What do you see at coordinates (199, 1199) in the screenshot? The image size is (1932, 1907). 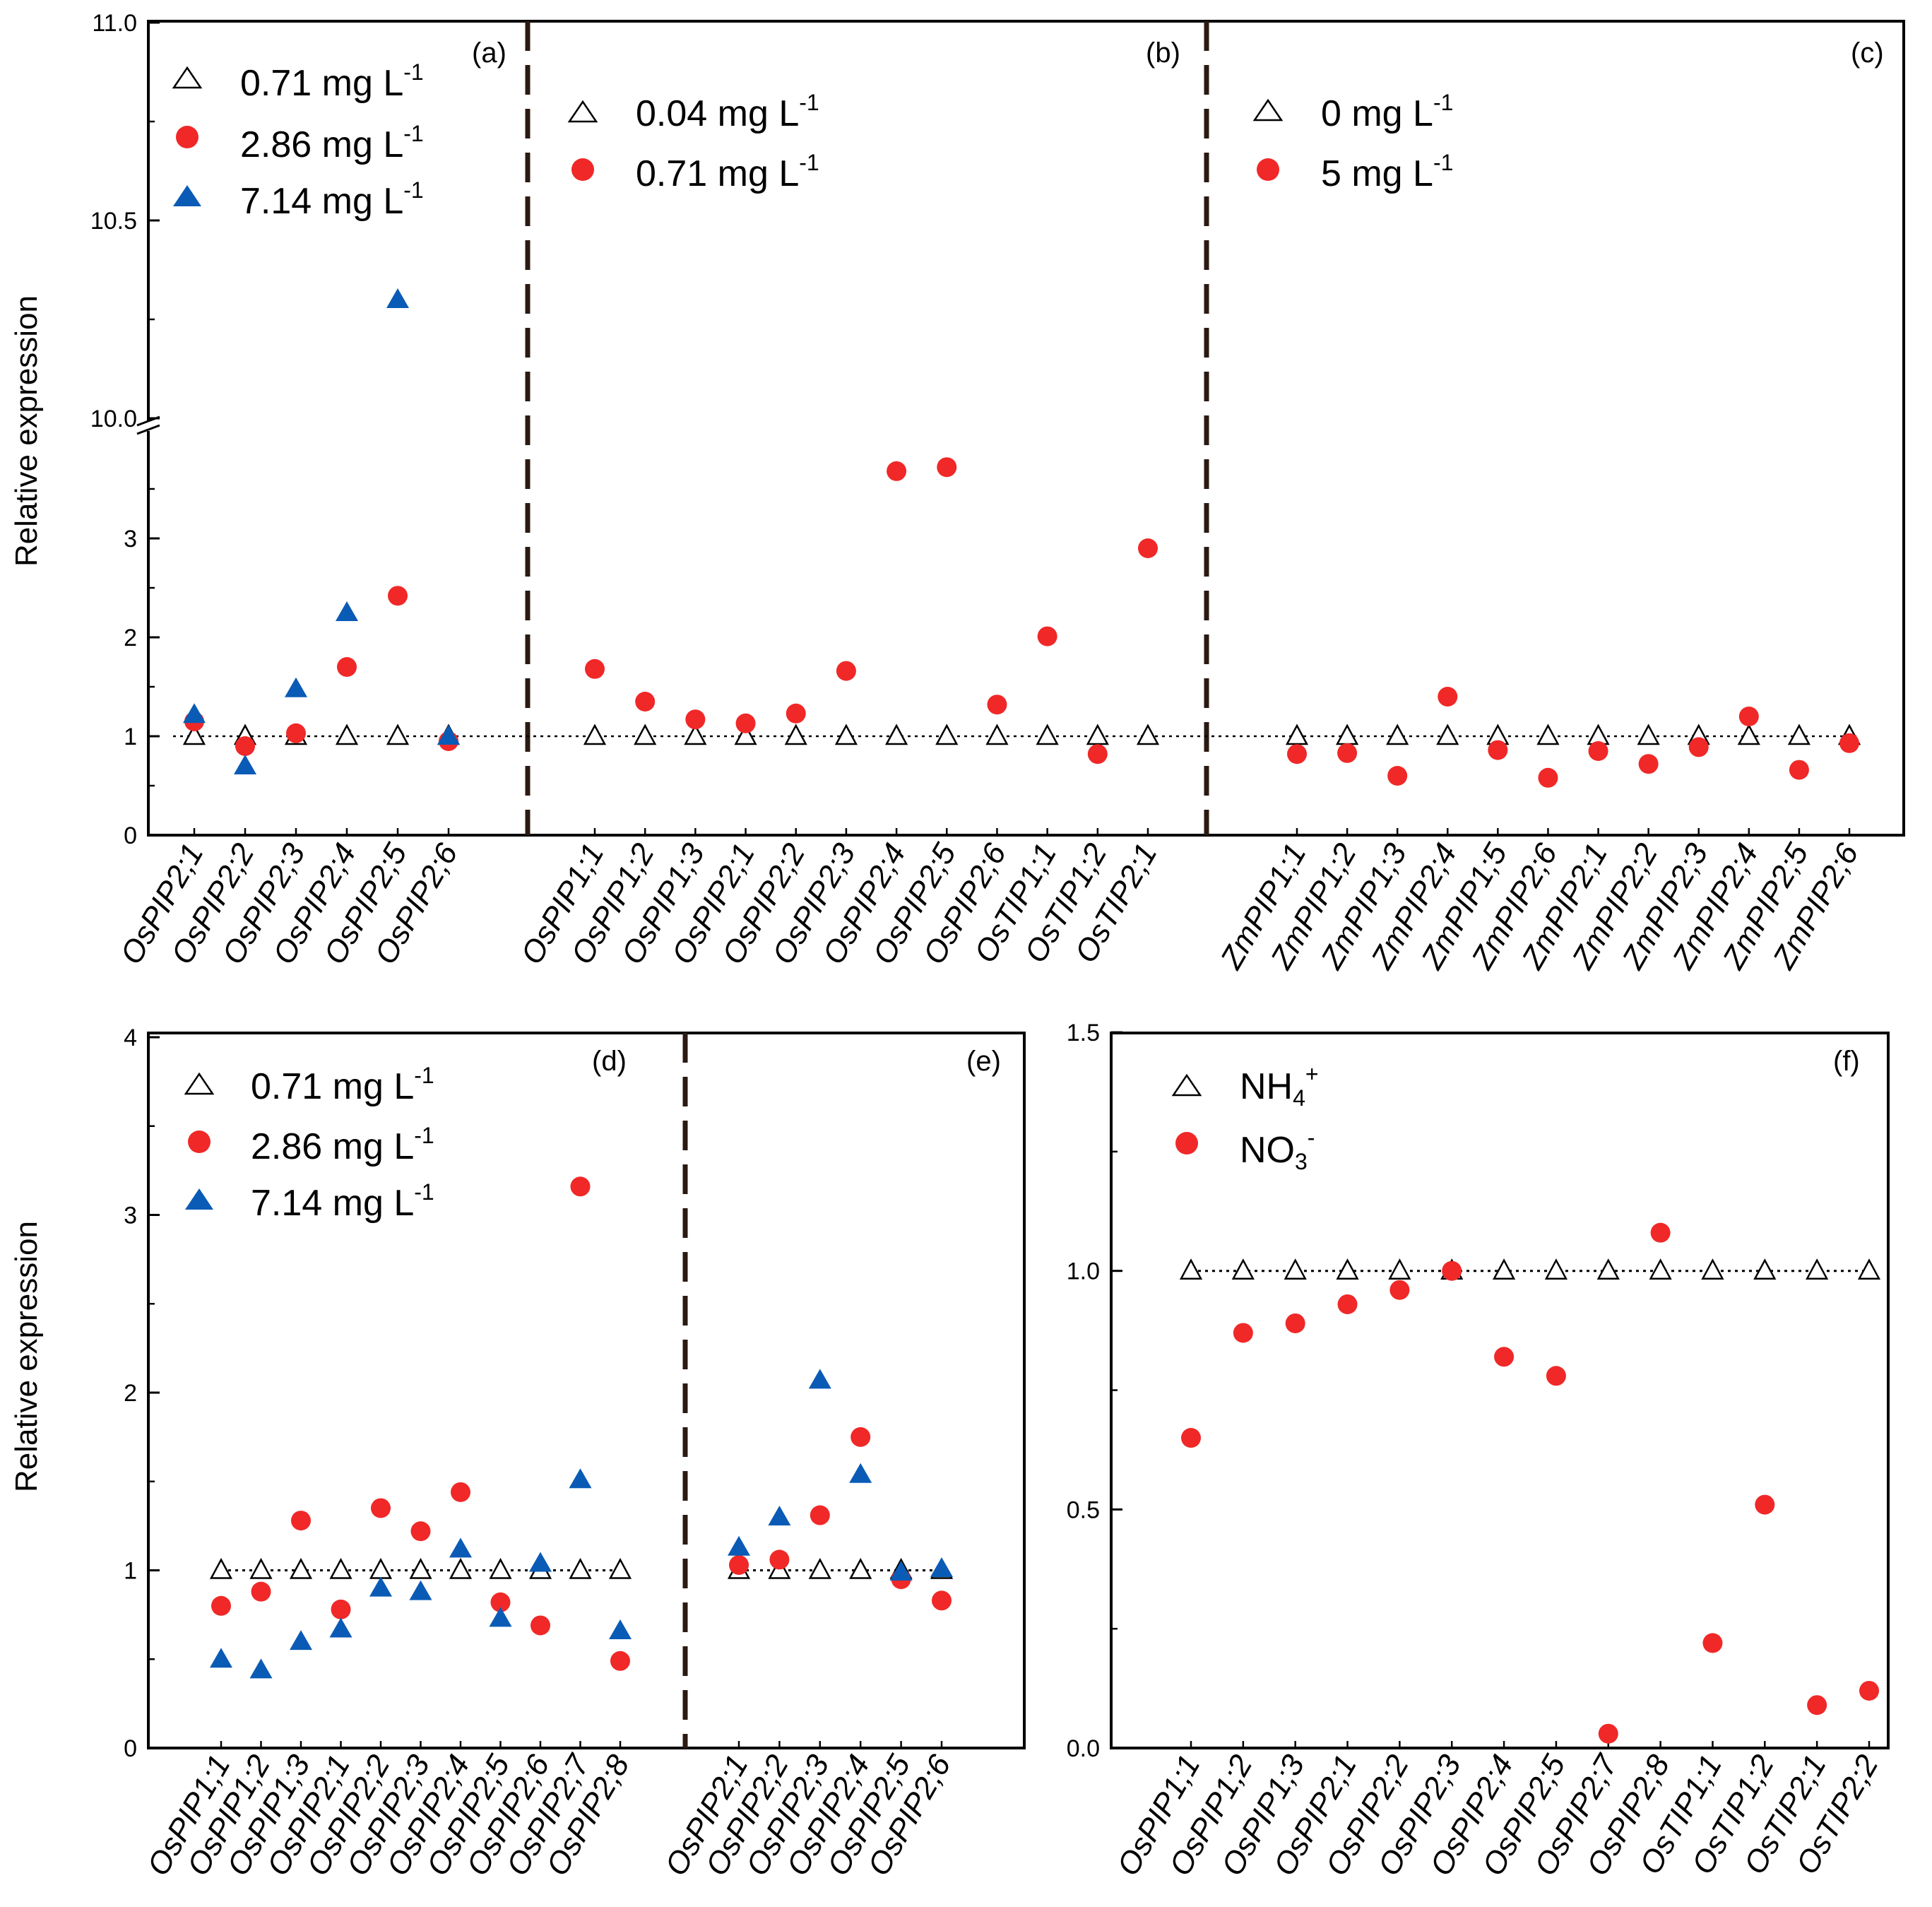 I see `legend-d-blue-triangle-marker` at bounding box center [199, 1199].